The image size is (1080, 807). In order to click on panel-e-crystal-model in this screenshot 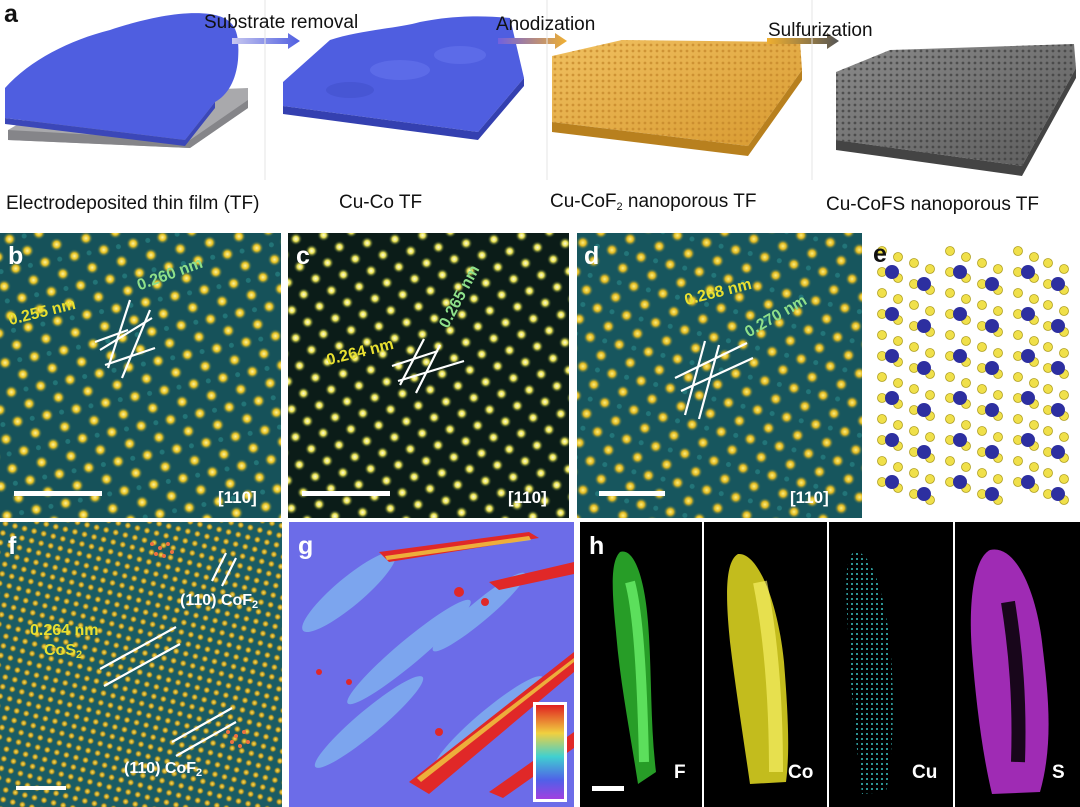, I will do `click(973, 375)`.